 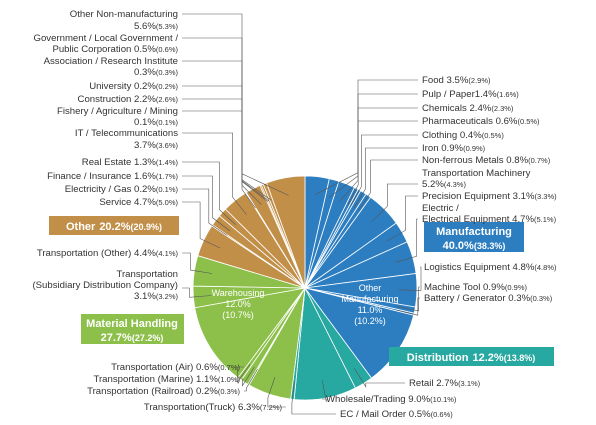 What do you see at coordinates (124, 14) in the screenshot?
I see `label-other-non-manufacturing-1: Other Non-manufacturing` at bounding box center [124, 14].